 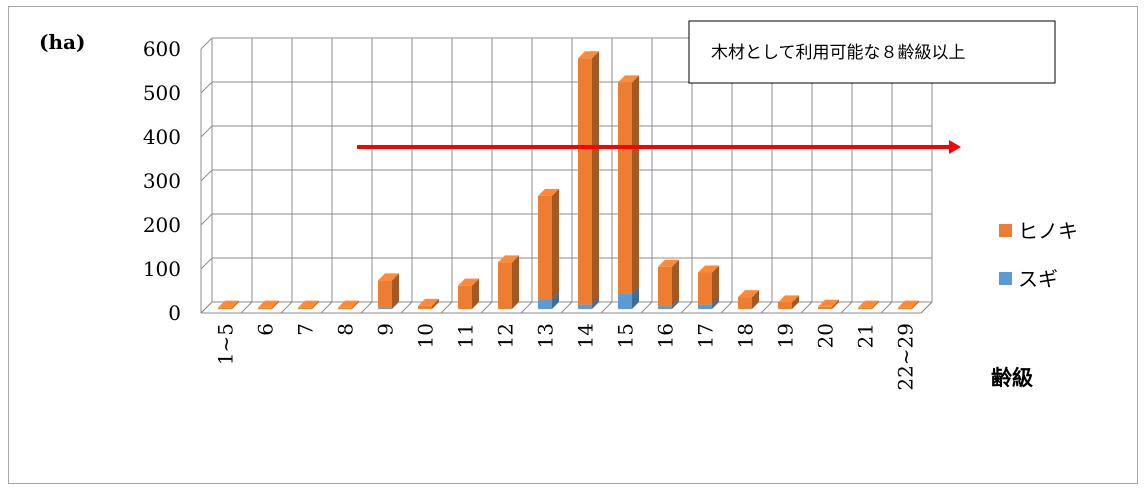 I want to click on x-tick-label: 9, so click(x=386, y=329).